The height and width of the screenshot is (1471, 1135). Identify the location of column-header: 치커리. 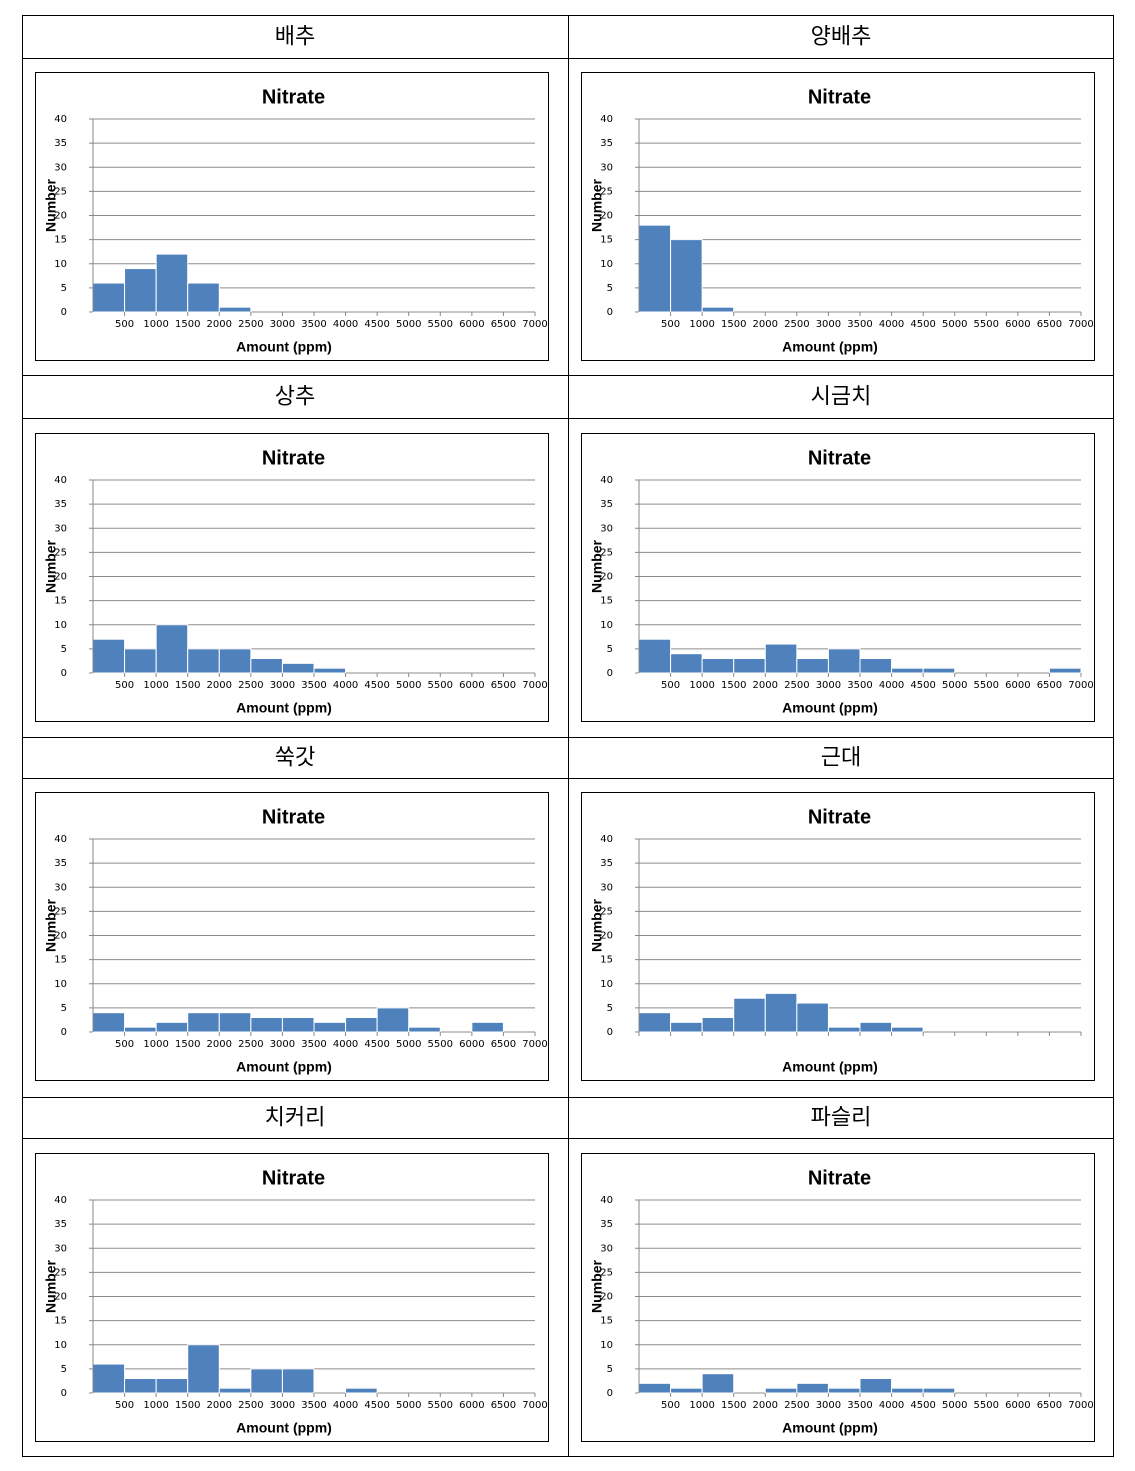
(295, 1118).